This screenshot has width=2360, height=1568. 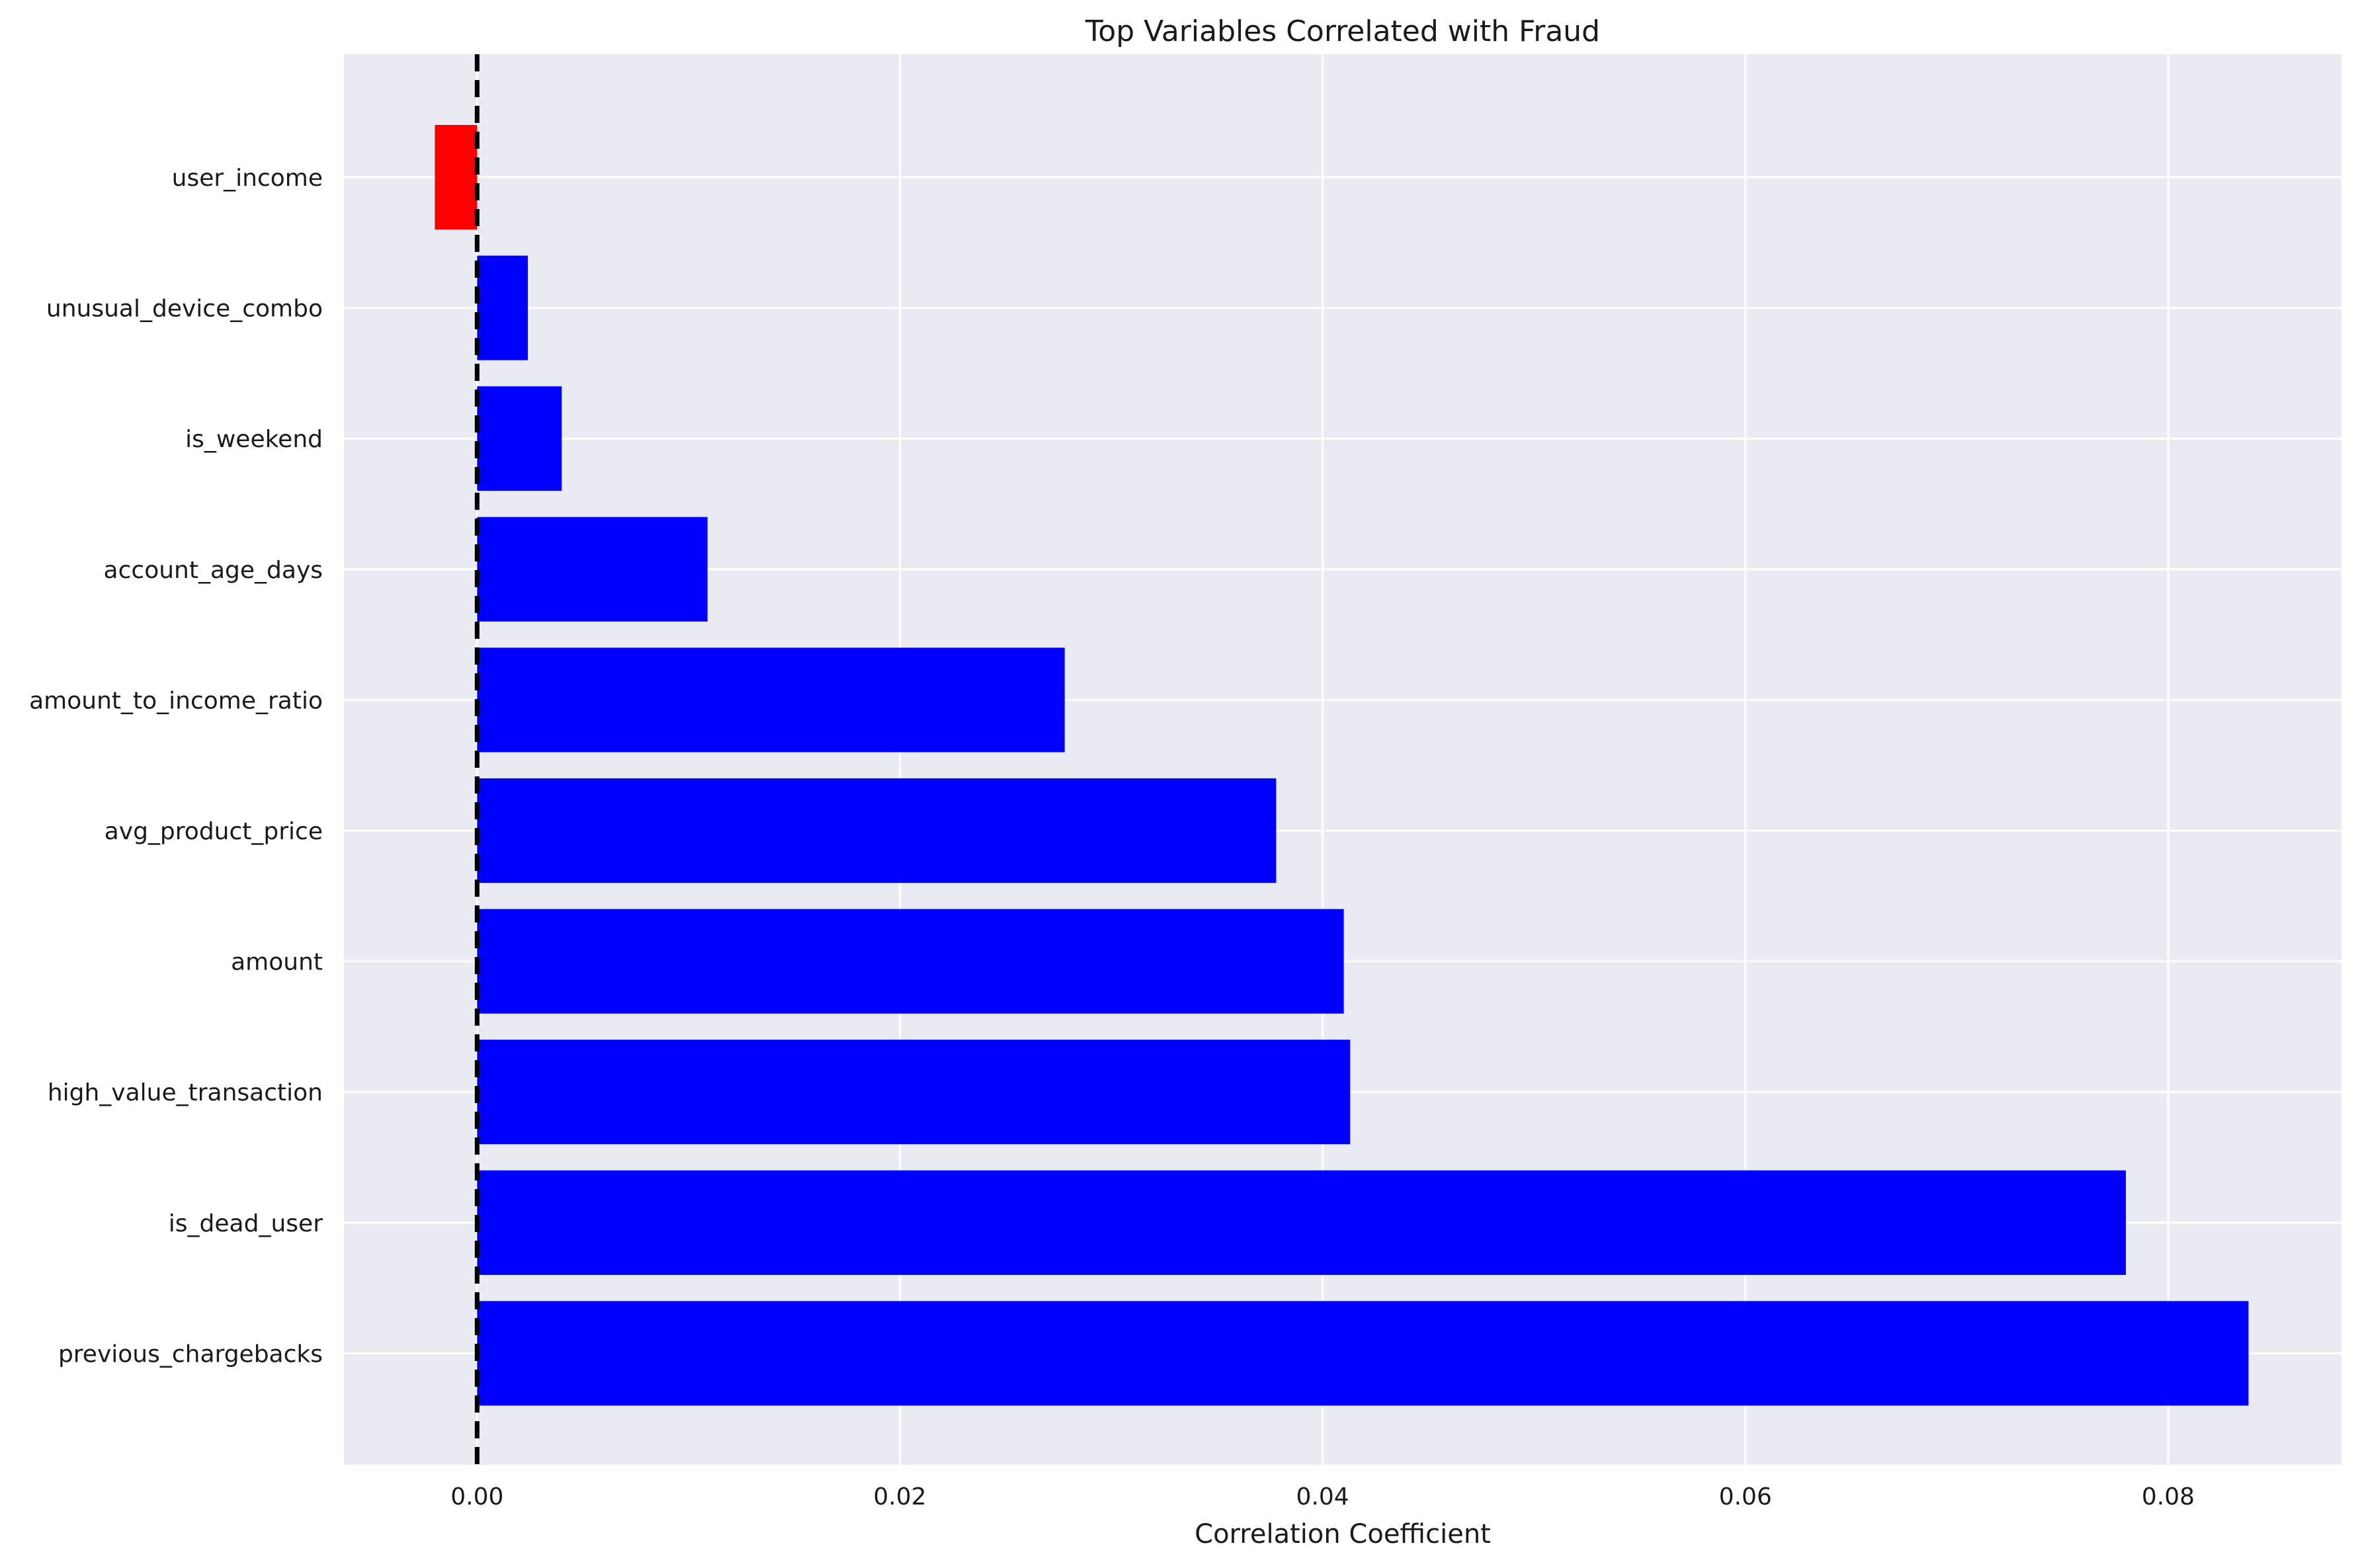 What do you see at coordinates (213, 570) in the screenshot?
I see `y-tick-label: account_age_days` at bounding box center [213, 570].